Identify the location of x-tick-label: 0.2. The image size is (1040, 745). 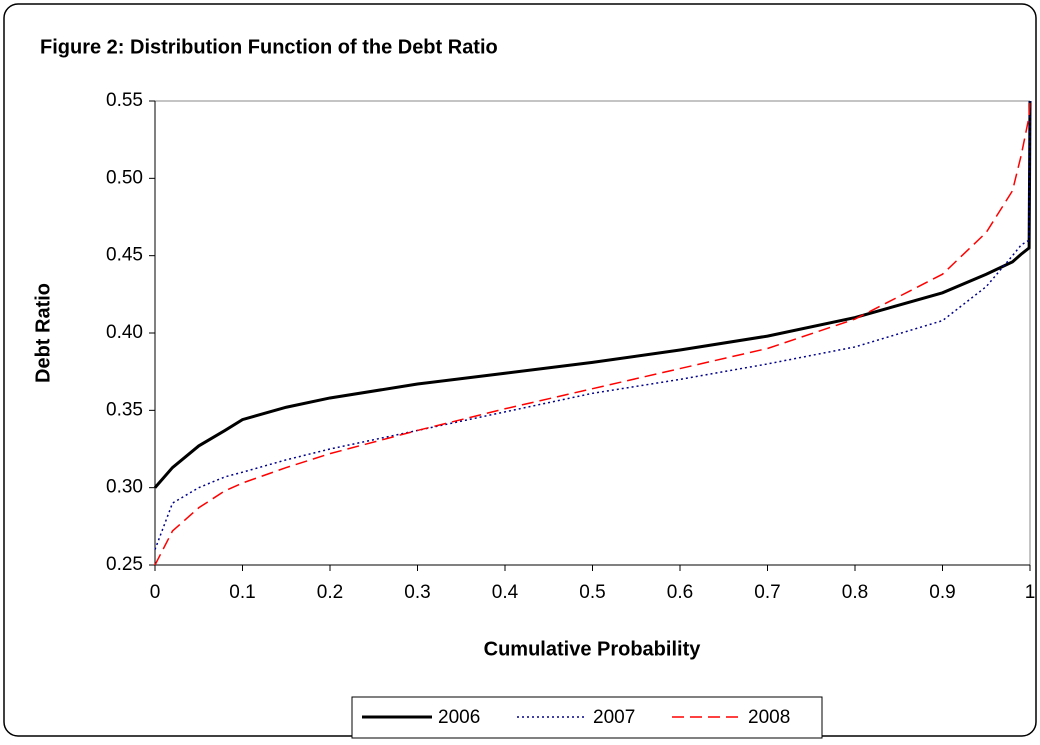
(330, 592).